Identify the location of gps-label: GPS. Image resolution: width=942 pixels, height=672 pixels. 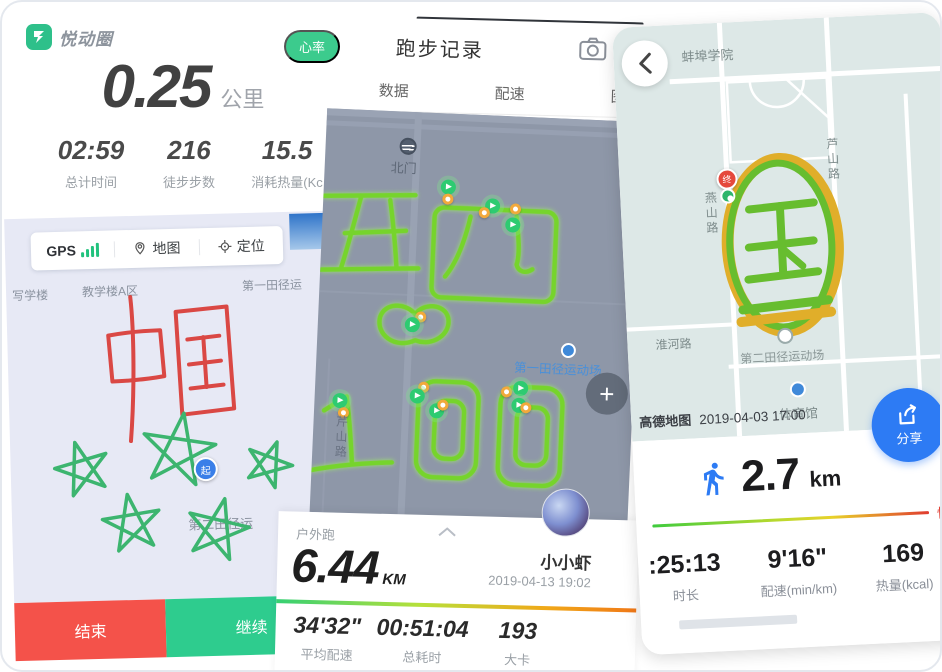
(61, 251).